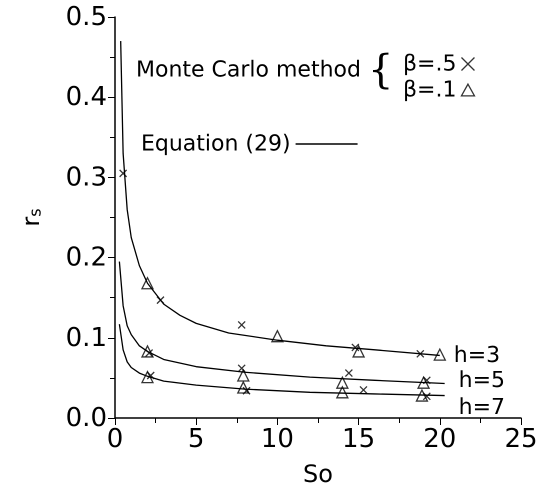 This screenshot has width=542, height=494. What do you see at coordinates (86, 257) in the screenshot?
I see `y-tick-label: 0.2` at bounding box center [86, 257].